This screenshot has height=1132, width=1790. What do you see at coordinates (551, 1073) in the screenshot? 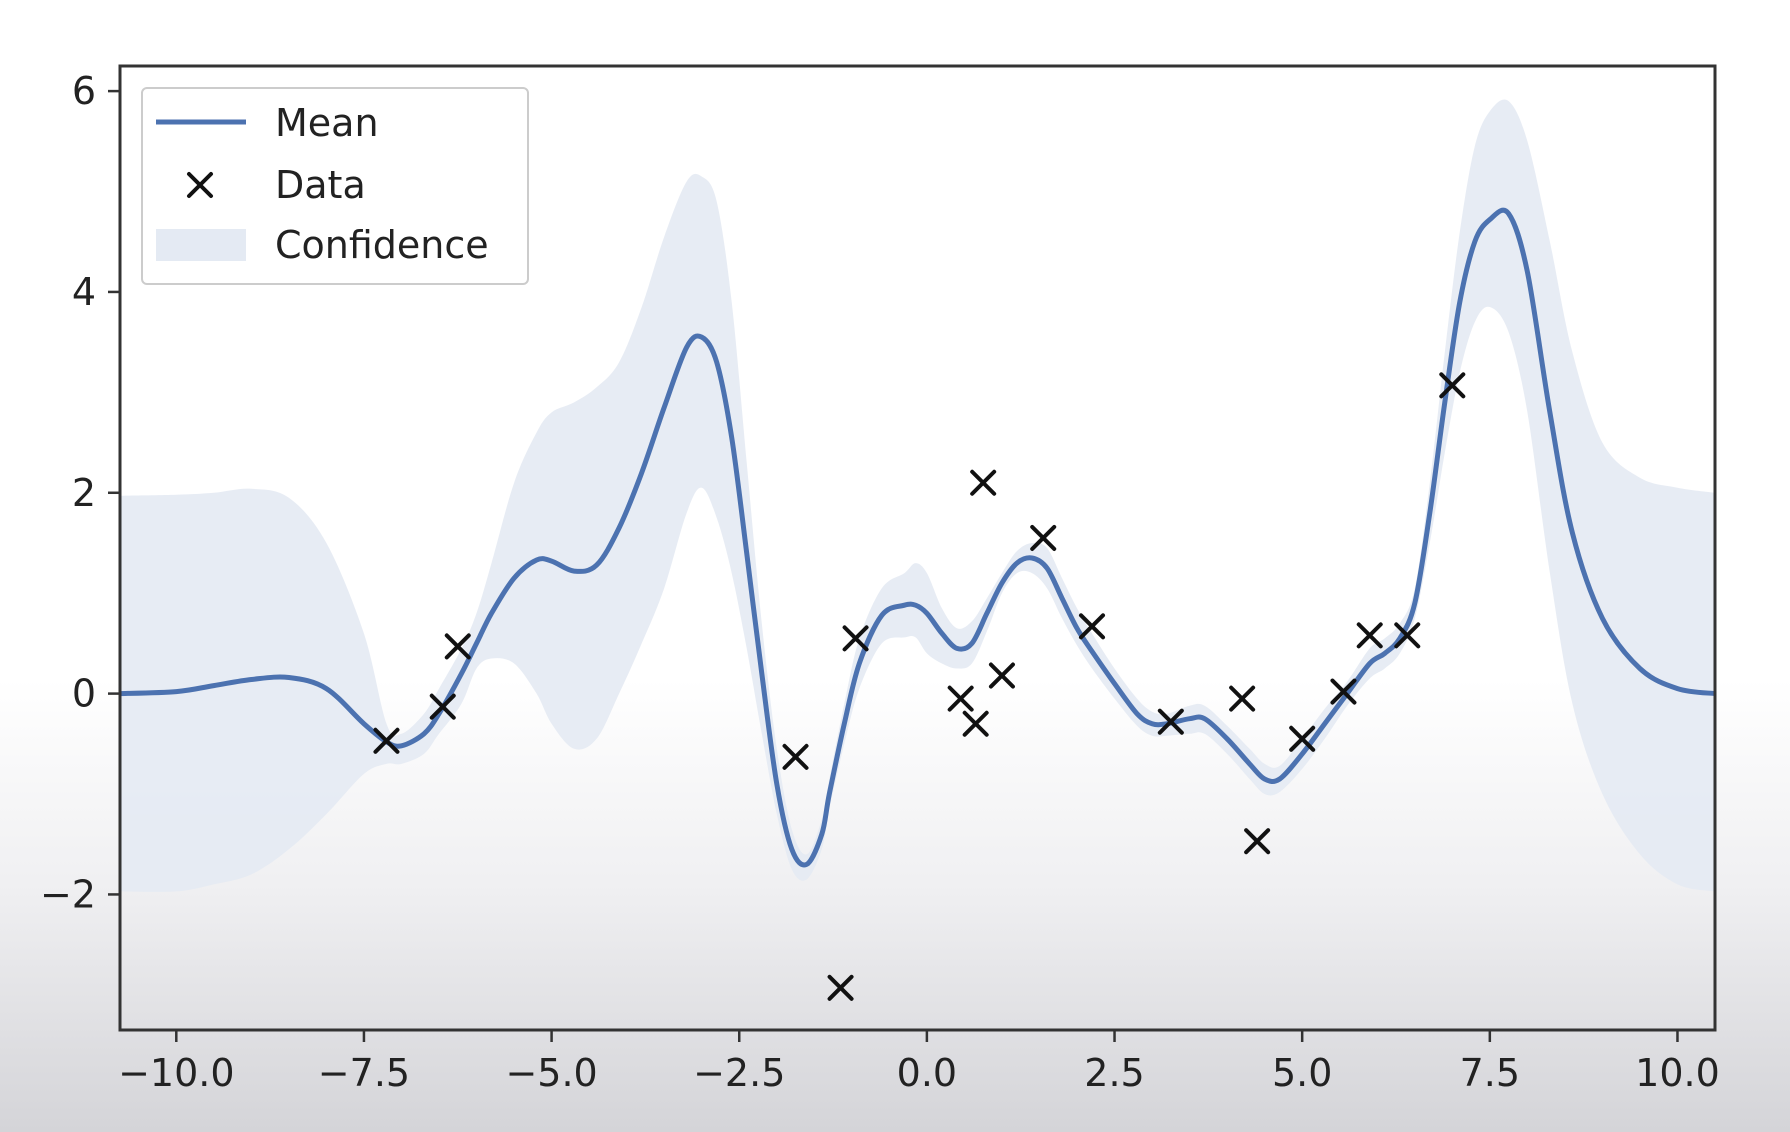
I see `x-tick-label: −5.0` at bounding box center [551, 1073].